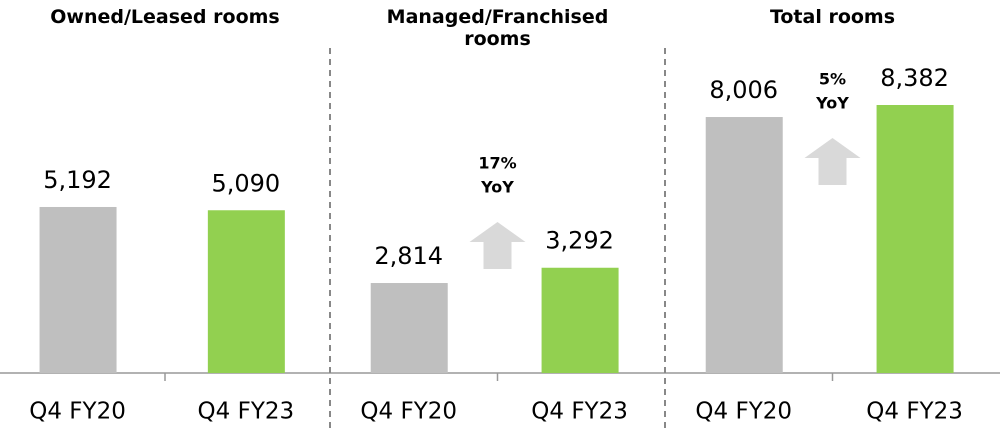  I want to click on annotation: 5%, so click(832, 79).